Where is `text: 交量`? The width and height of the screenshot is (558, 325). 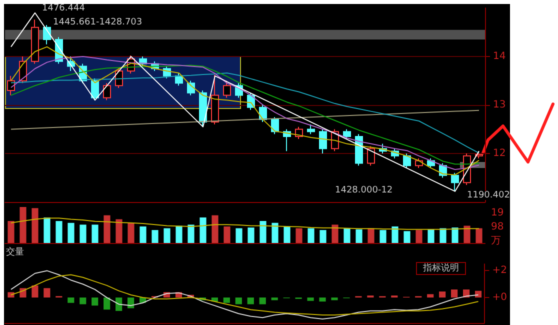 text: 交量 is located at coordinates (15, 252).